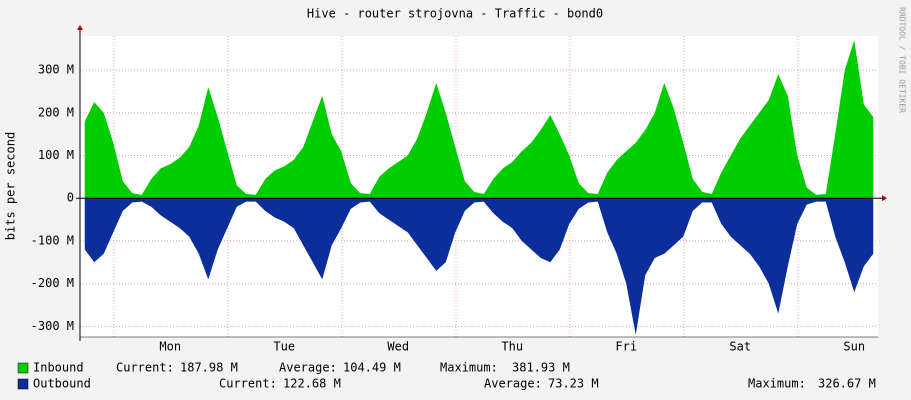 Image resolution: width=911 pixels, height=400 pixels. What do you see at coordinates (58, 368) in the screenshot?
I see `legend-label: Inbound` at bounding box center [58, 368].